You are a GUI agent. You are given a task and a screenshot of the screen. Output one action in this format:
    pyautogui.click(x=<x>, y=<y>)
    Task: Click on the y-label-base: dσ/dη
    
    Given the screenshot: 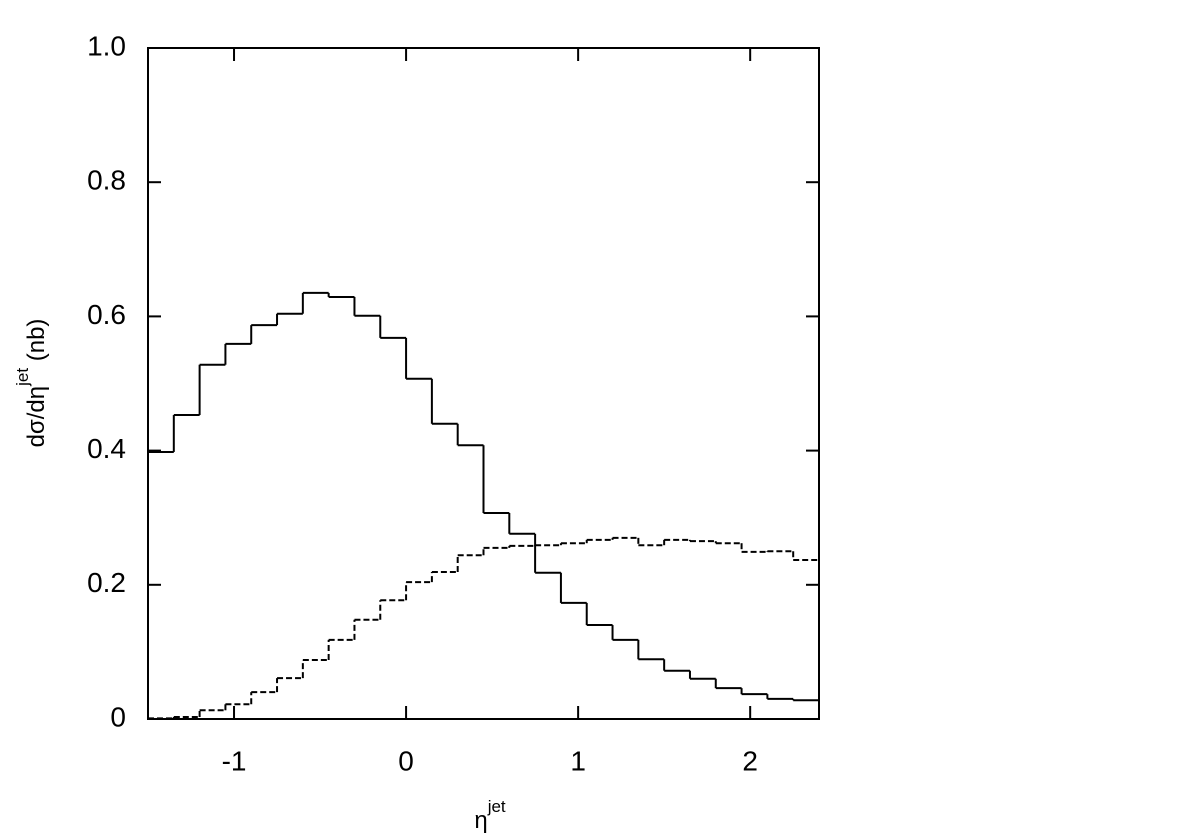 What is the action you would take?
    pyautogui.click(x=36, y=417)
    